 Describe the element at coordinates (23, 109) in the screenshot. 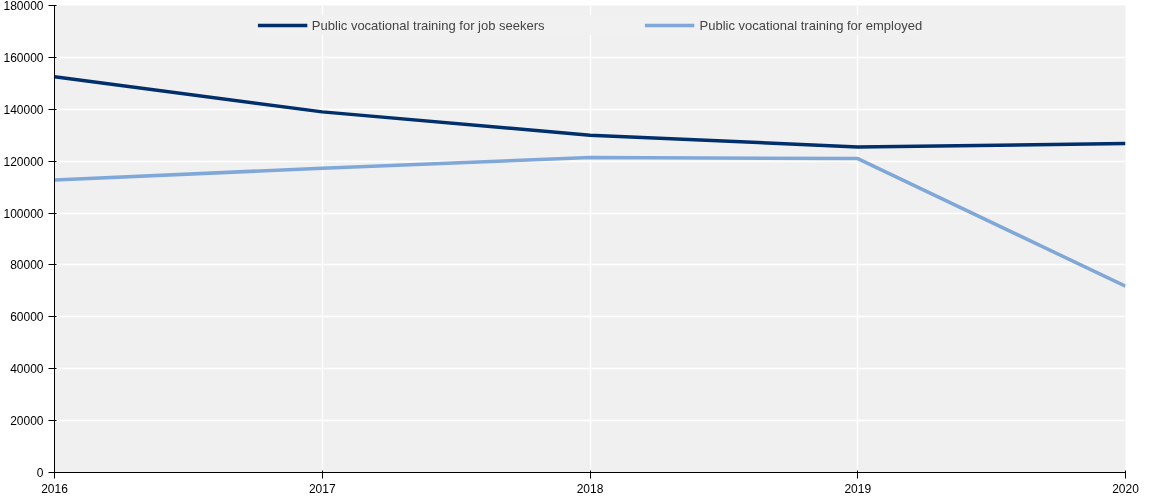

I see `y-tick-label: 140000` at that location.